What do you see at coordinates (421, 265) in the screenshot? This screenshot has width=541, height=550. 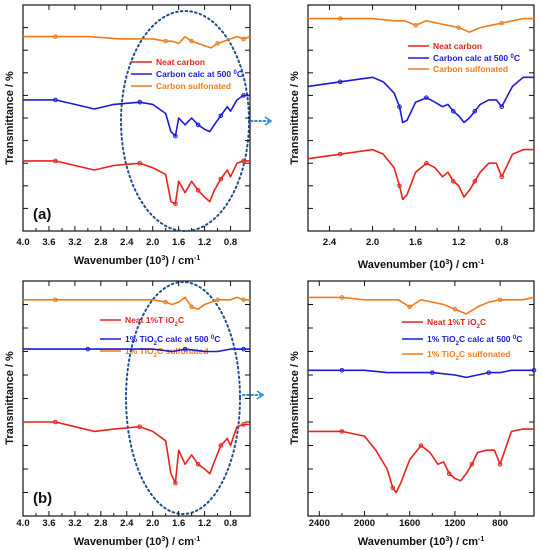 I see `xlabel-a-zoom: Wavenumber (103) / cm-1` at bounding box center [421, 265].